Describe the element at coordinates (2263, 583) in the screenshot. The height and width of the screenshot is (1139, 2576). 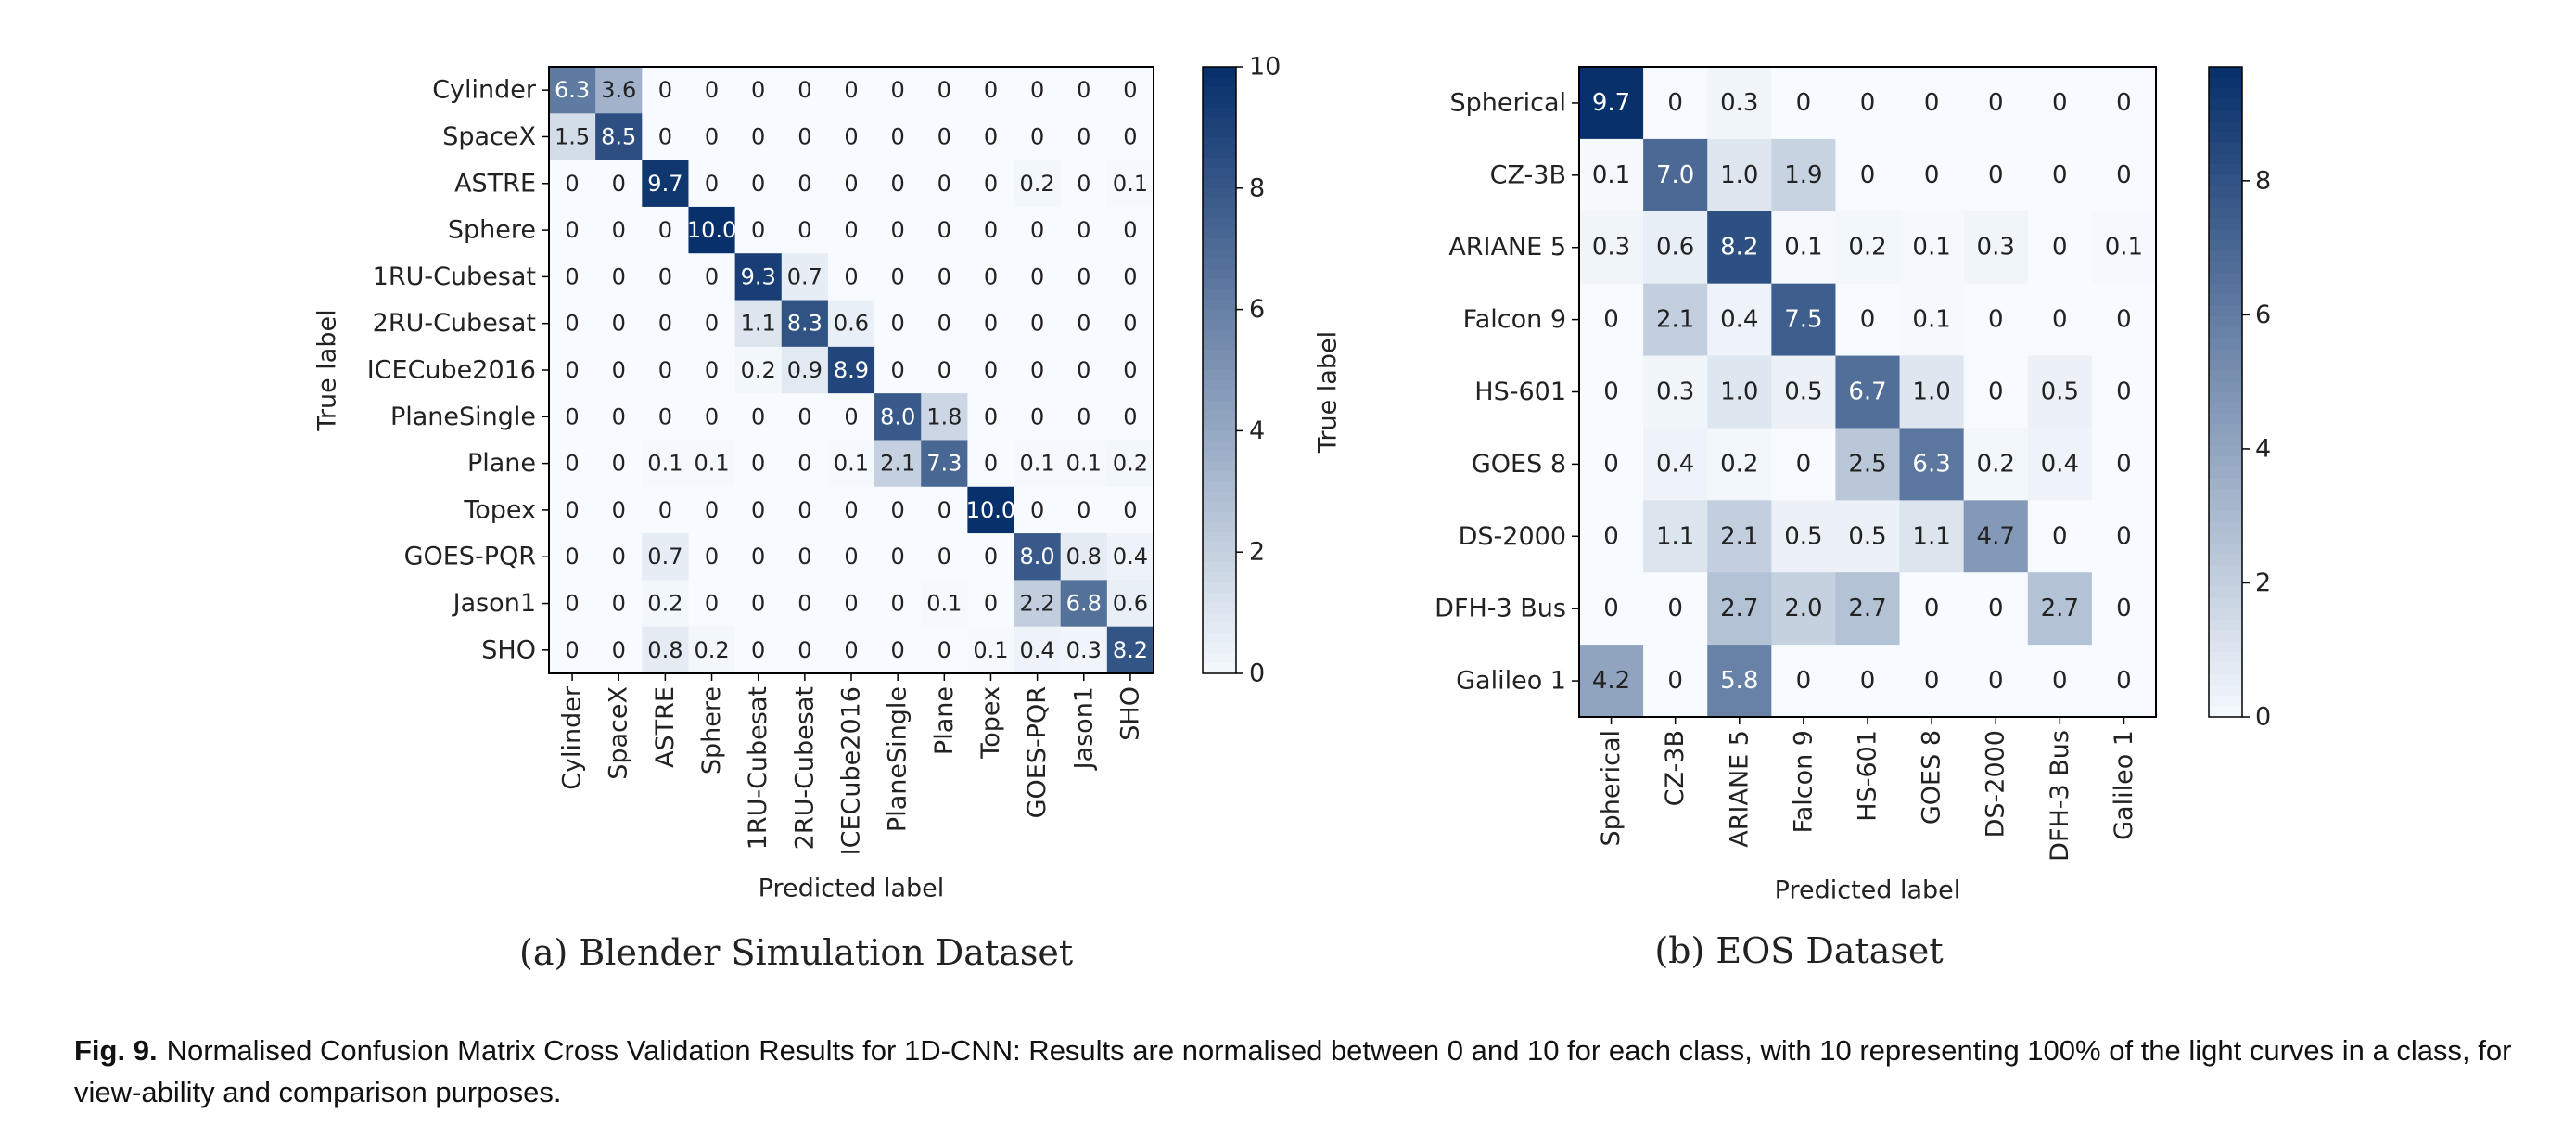
I see `colorbar-tick-label-b: 2` at that location.